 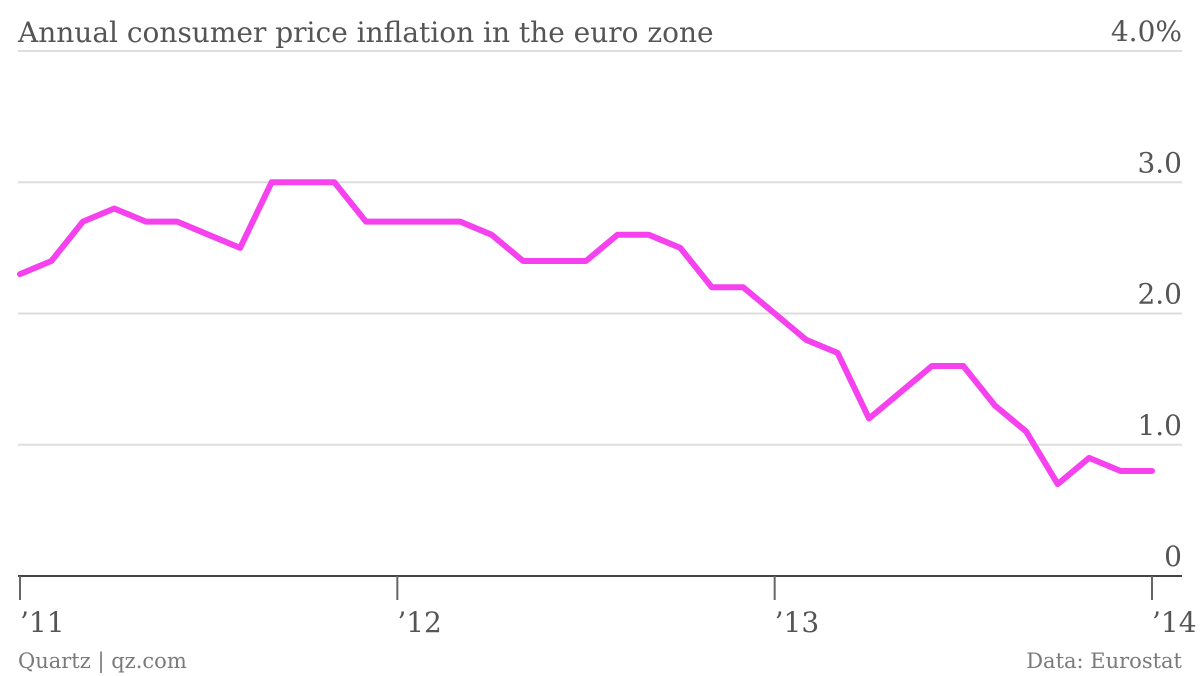 I want to click on x-tick-label: ’11, so click(x=42, y=622).